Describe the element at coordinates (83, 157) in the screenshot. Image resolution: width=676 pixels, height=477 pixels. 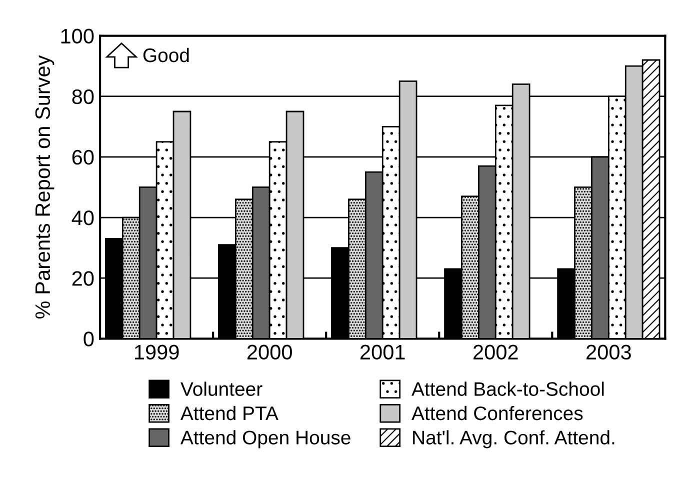
I see `y-tick-label: 60` at that location.